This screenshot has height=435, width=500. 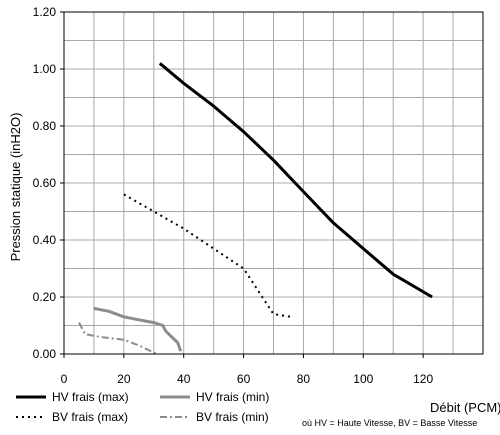 I want to click on legend-label: HV frais (min), so click(x=232, y=397).